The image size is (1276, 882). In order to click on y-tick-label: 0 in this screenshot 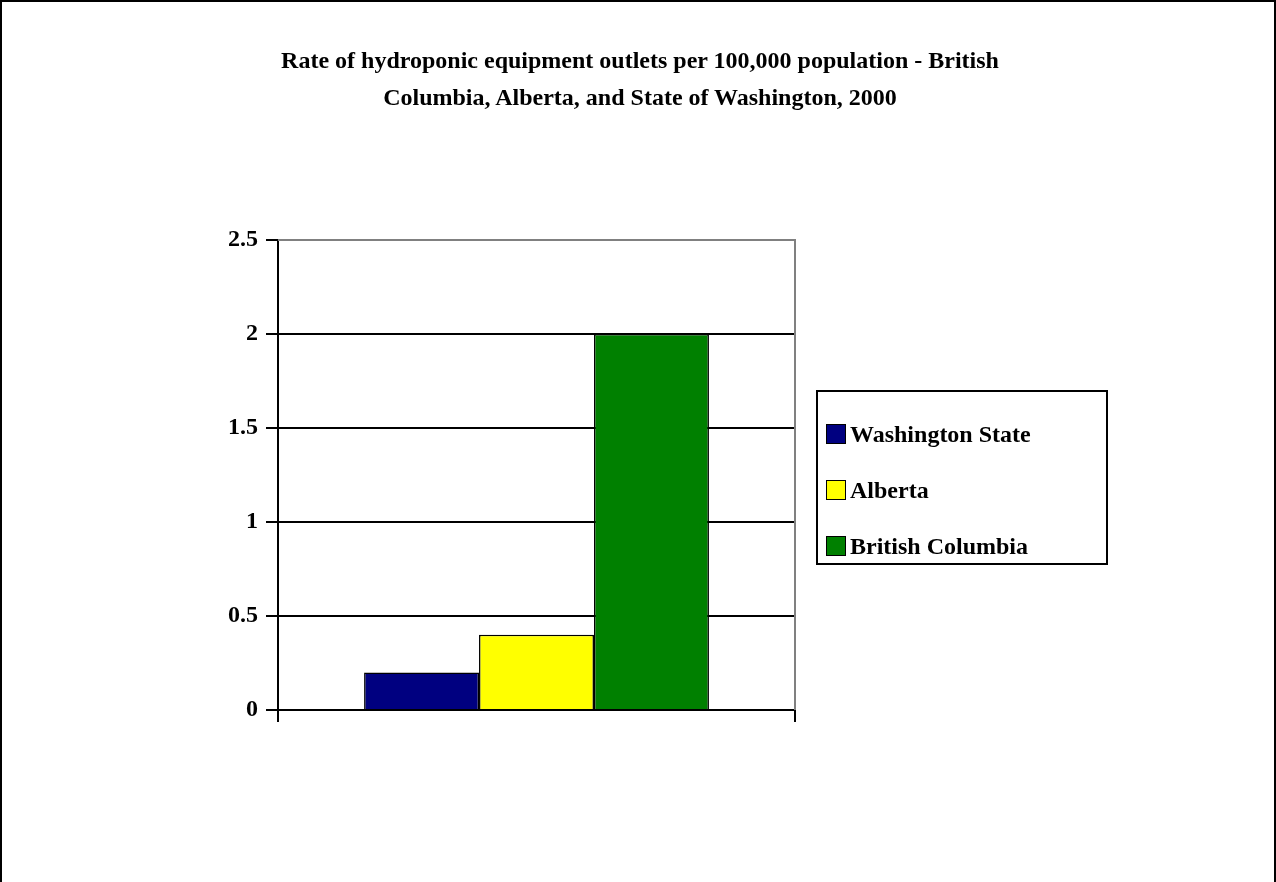, I will do `click(252, 708)`.